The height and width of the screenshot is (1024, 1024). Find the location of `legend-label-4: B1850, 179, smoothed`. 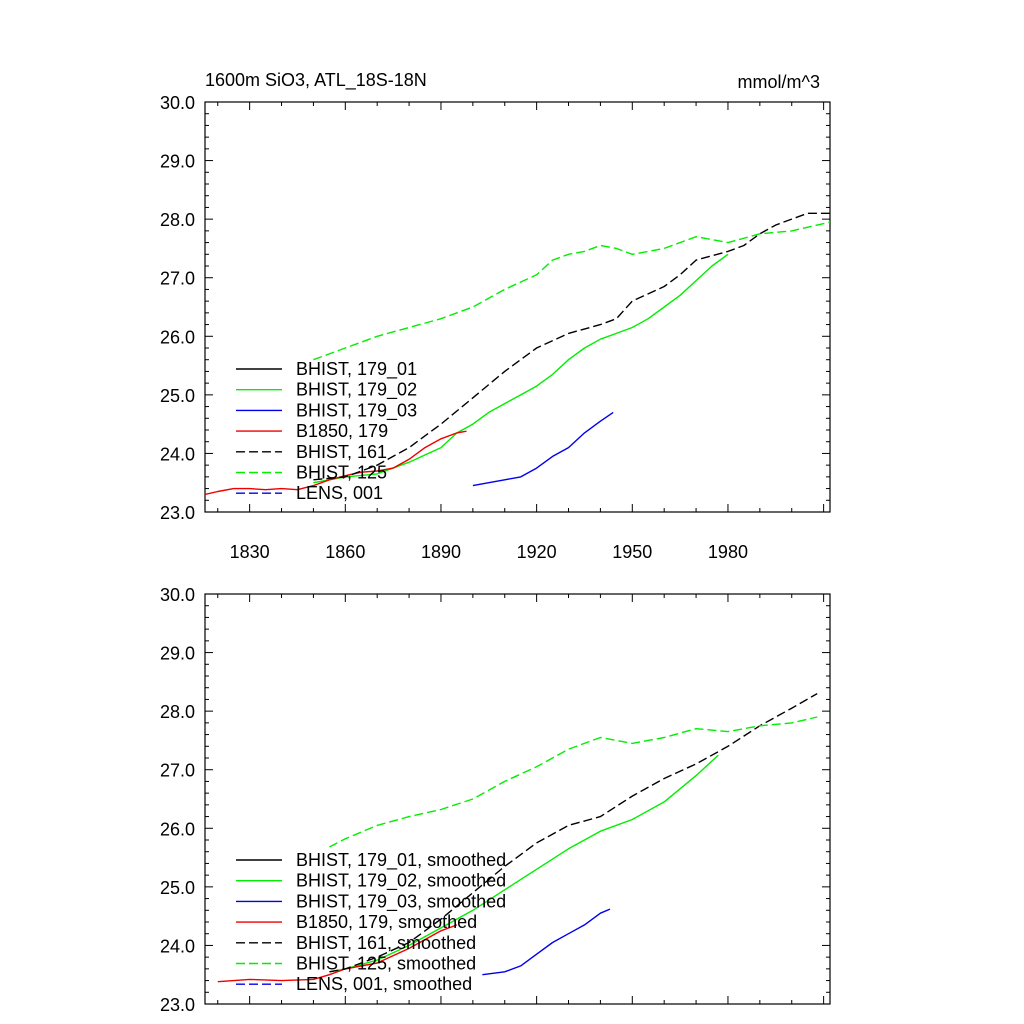

legend-label-4: B1850, 179, smoothed is located at coordinates (386, 922).